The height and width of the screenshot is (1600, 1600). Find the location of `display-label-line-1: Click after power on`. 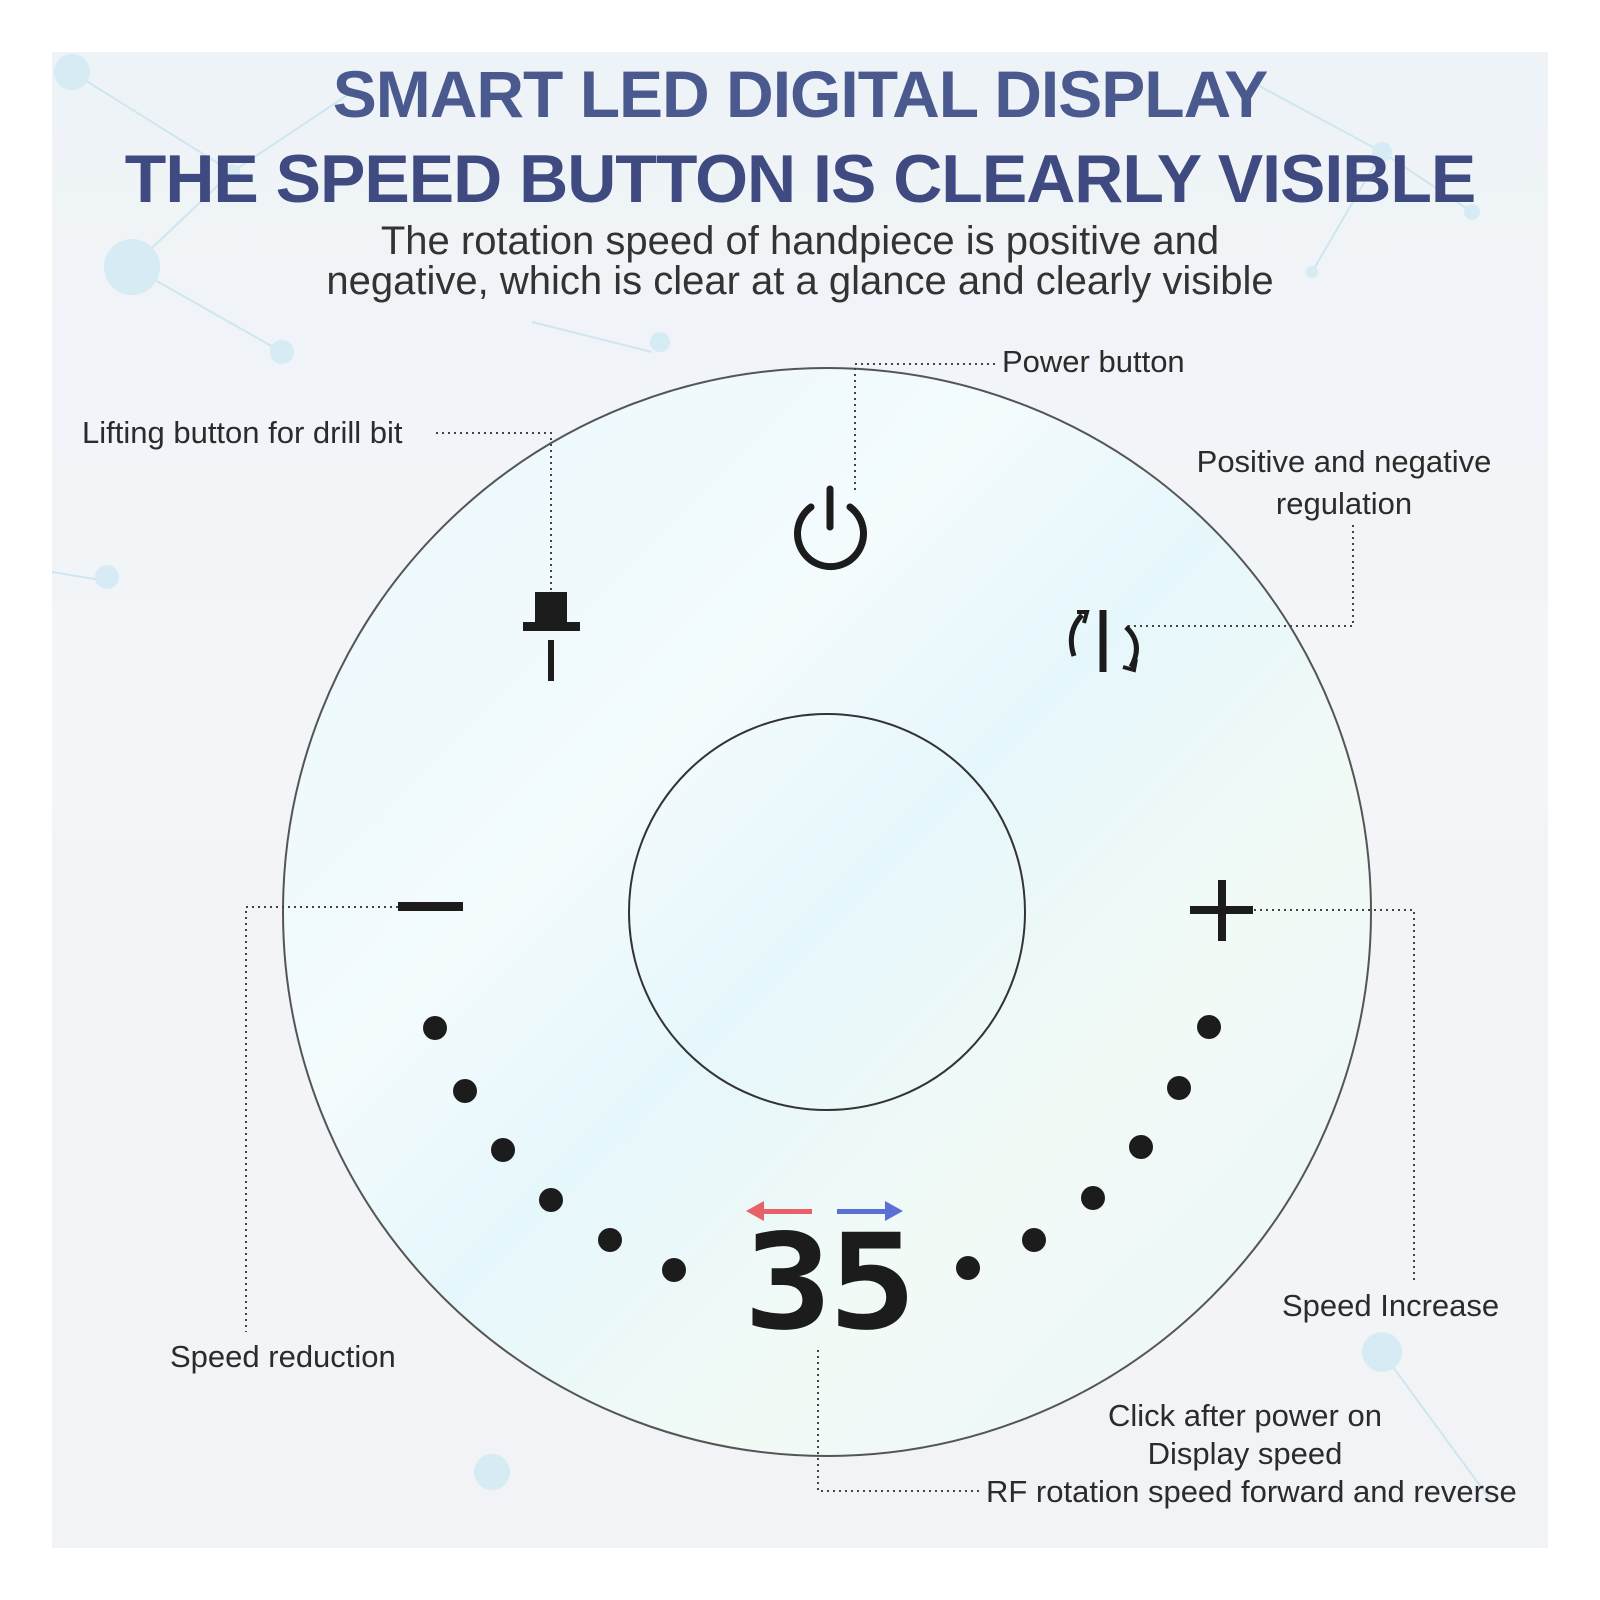

display-label-line-1: Click after power on is located at coordinates (1245, 1415).